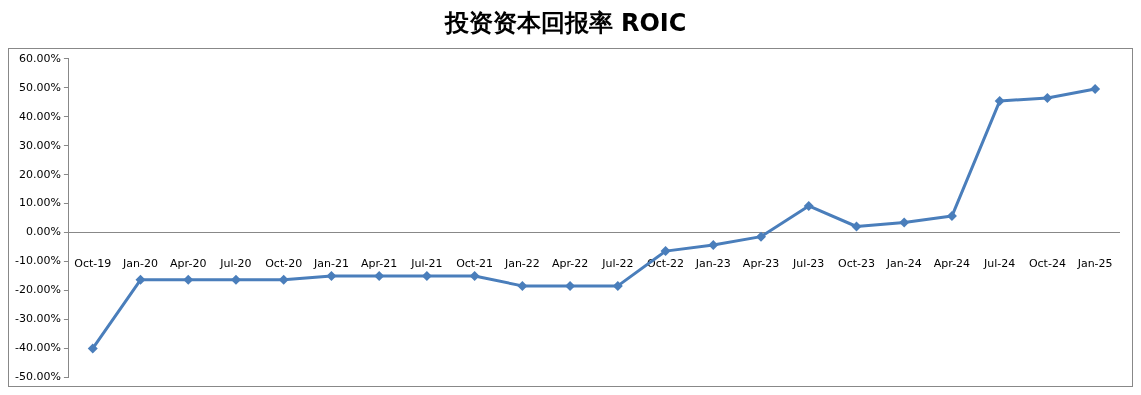  I want to click on x-tick-label: Oct-20, so click(284, 264).